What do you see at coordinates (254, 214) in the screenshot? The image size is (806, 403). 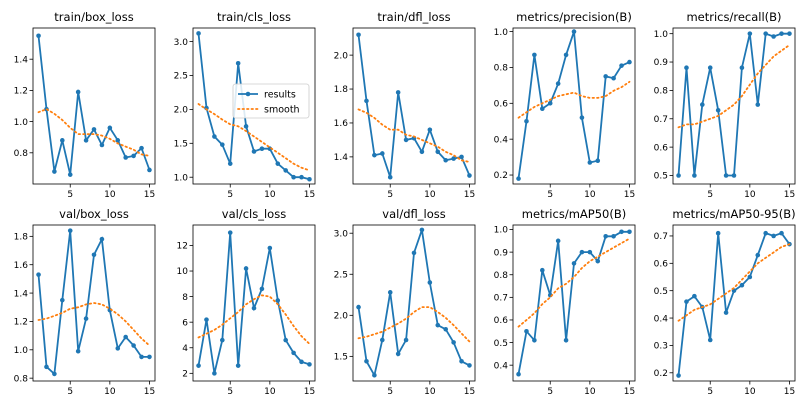 I see `subplot-title: val/cls_loss` at bounding box center [254, 214].